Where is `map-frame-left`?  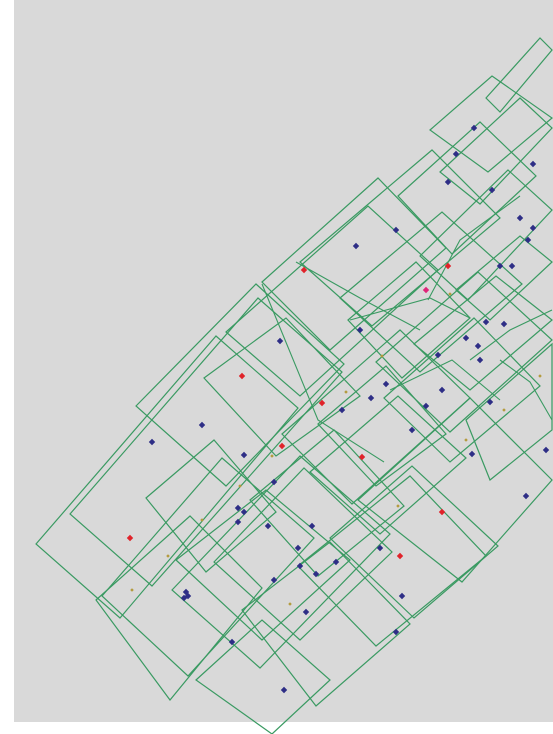 map-frame-left is located at coordinates (7, 367).